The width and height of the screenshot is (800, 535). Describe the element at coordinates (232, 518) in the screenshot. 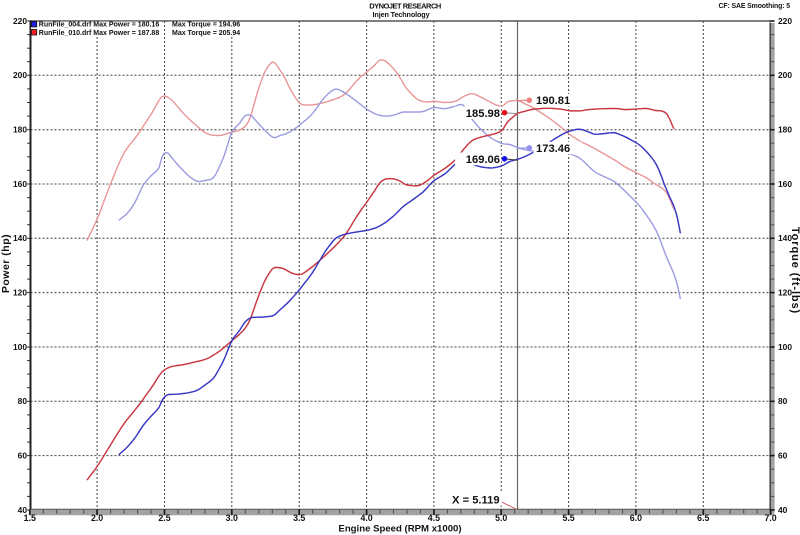

I see `svg-text: 3.0` at that location.